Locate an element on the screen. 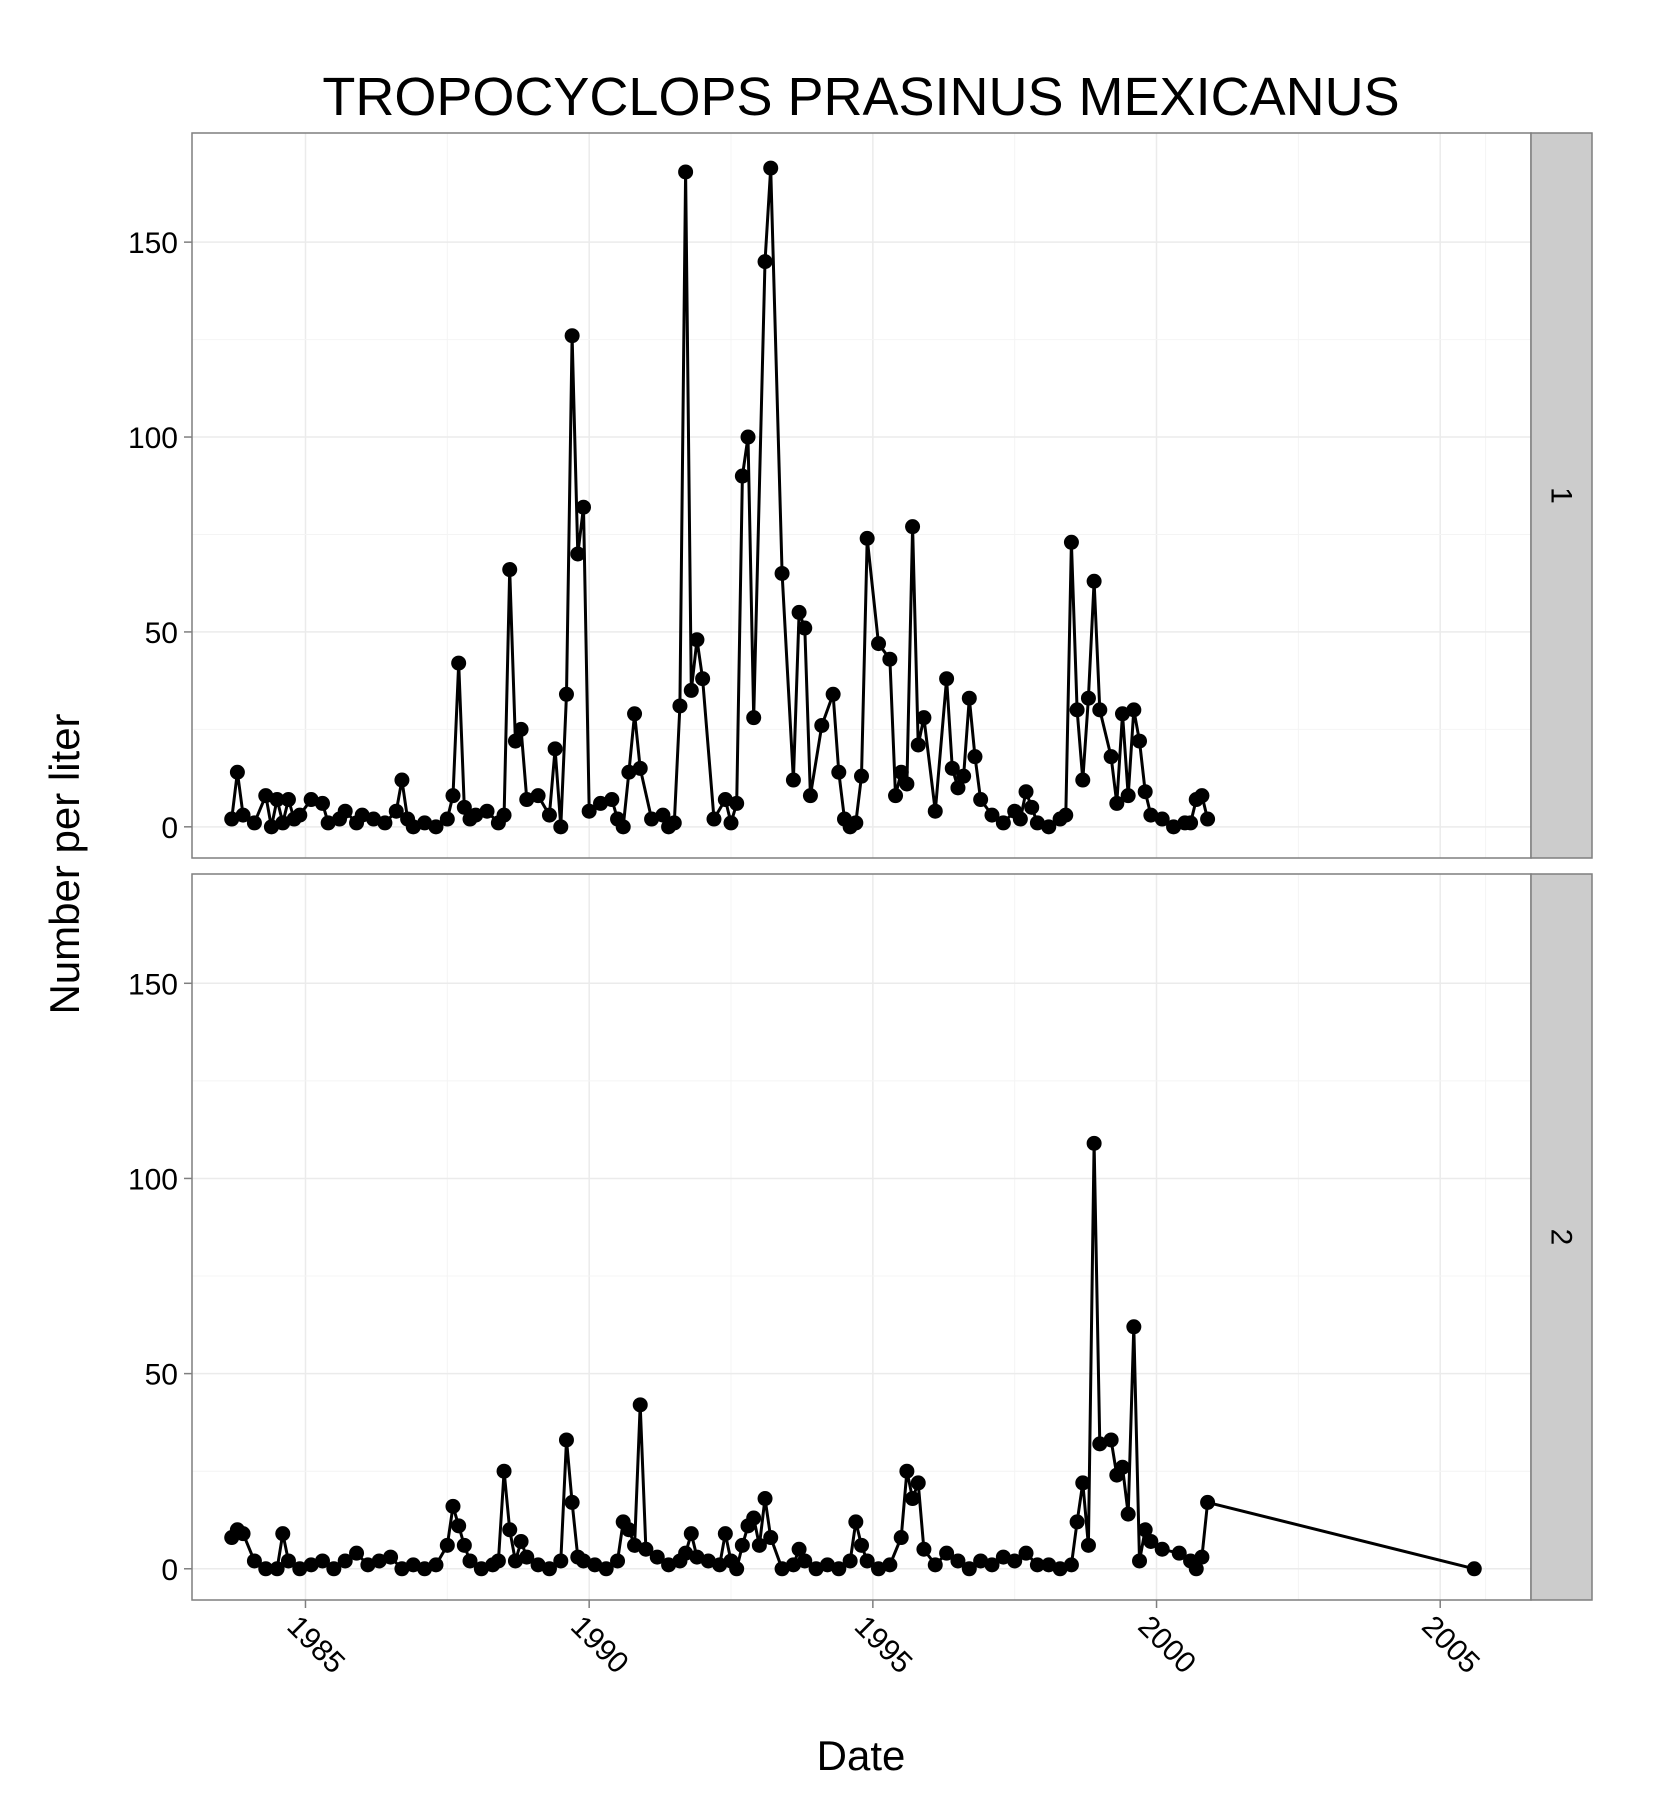 The image size is (1662, 1820). x-tick-label: 2000 is located at coordinates (1167, 1645).